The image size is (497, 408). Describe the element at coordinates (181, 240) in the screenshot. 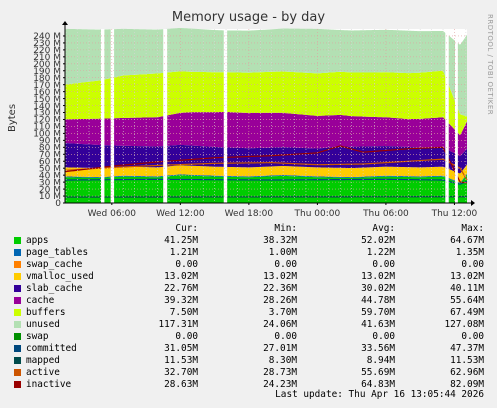

I see `legend-cur-value: 41.25M` at that location.